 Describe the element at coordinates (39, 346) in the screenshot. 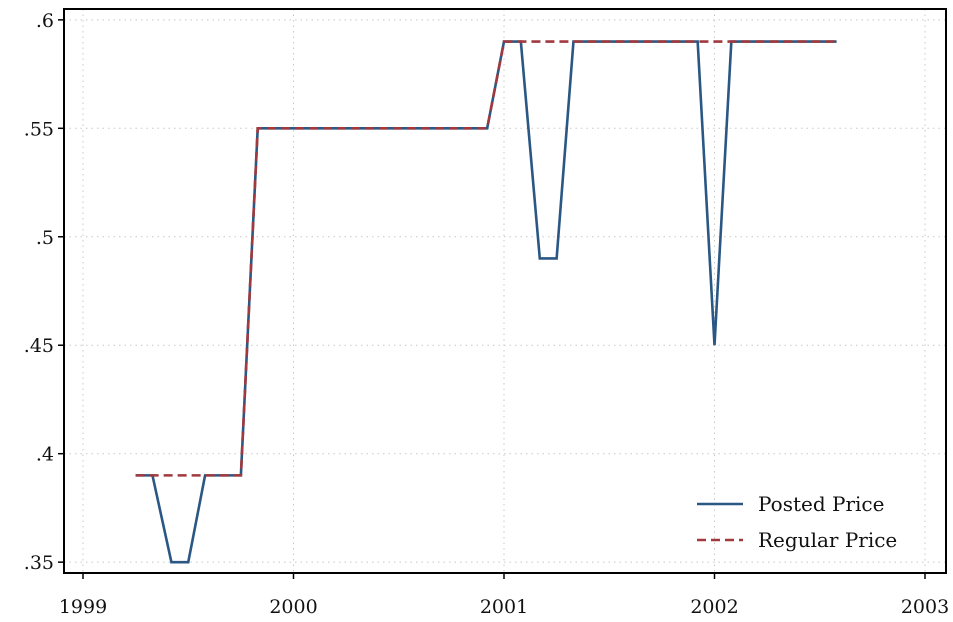

I see `y-tick-label: .45` at that location.